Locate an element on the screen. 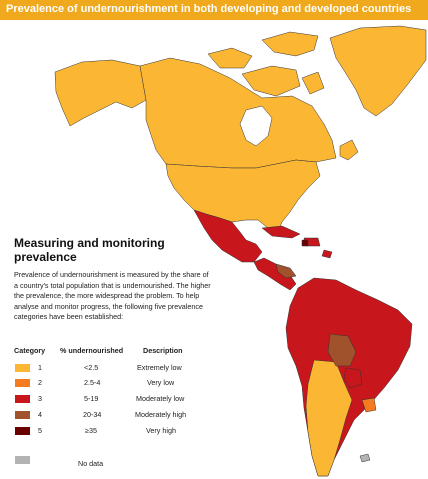 The image size is (428, 479). greenland is located at coordinates (378, 71).